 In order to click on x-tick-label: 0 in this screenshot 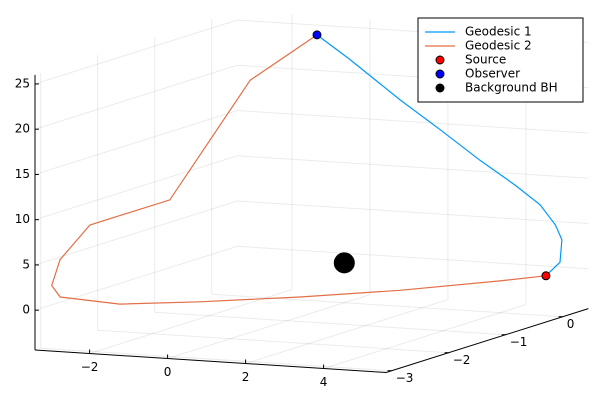, I will do `click(168, 372)`.